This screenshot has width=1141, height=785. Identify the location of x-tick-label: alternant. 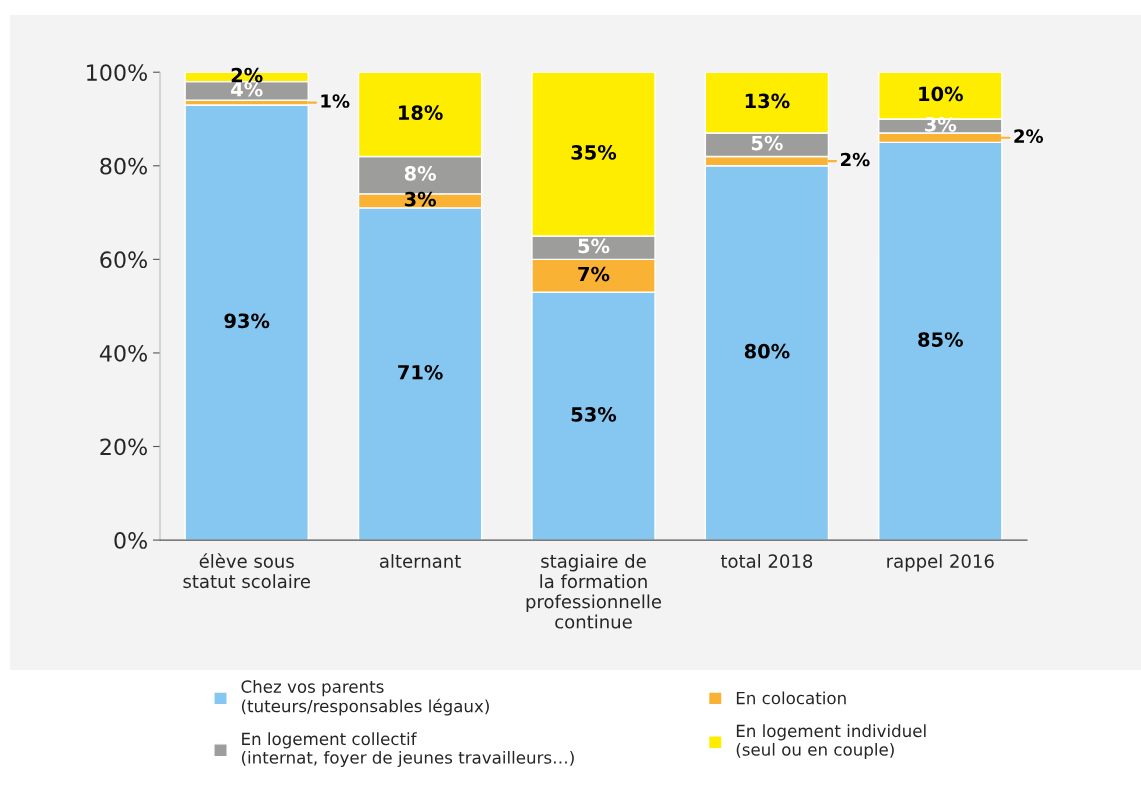
(420, 560).